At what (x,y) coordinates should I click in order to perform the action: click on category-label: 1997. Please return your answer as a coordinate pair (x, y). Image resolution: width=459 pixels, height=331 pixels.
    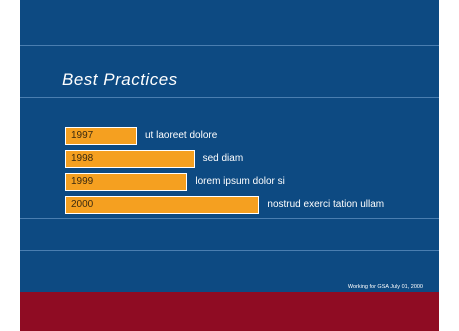
    Looking at the image, I should click on (82, 135).